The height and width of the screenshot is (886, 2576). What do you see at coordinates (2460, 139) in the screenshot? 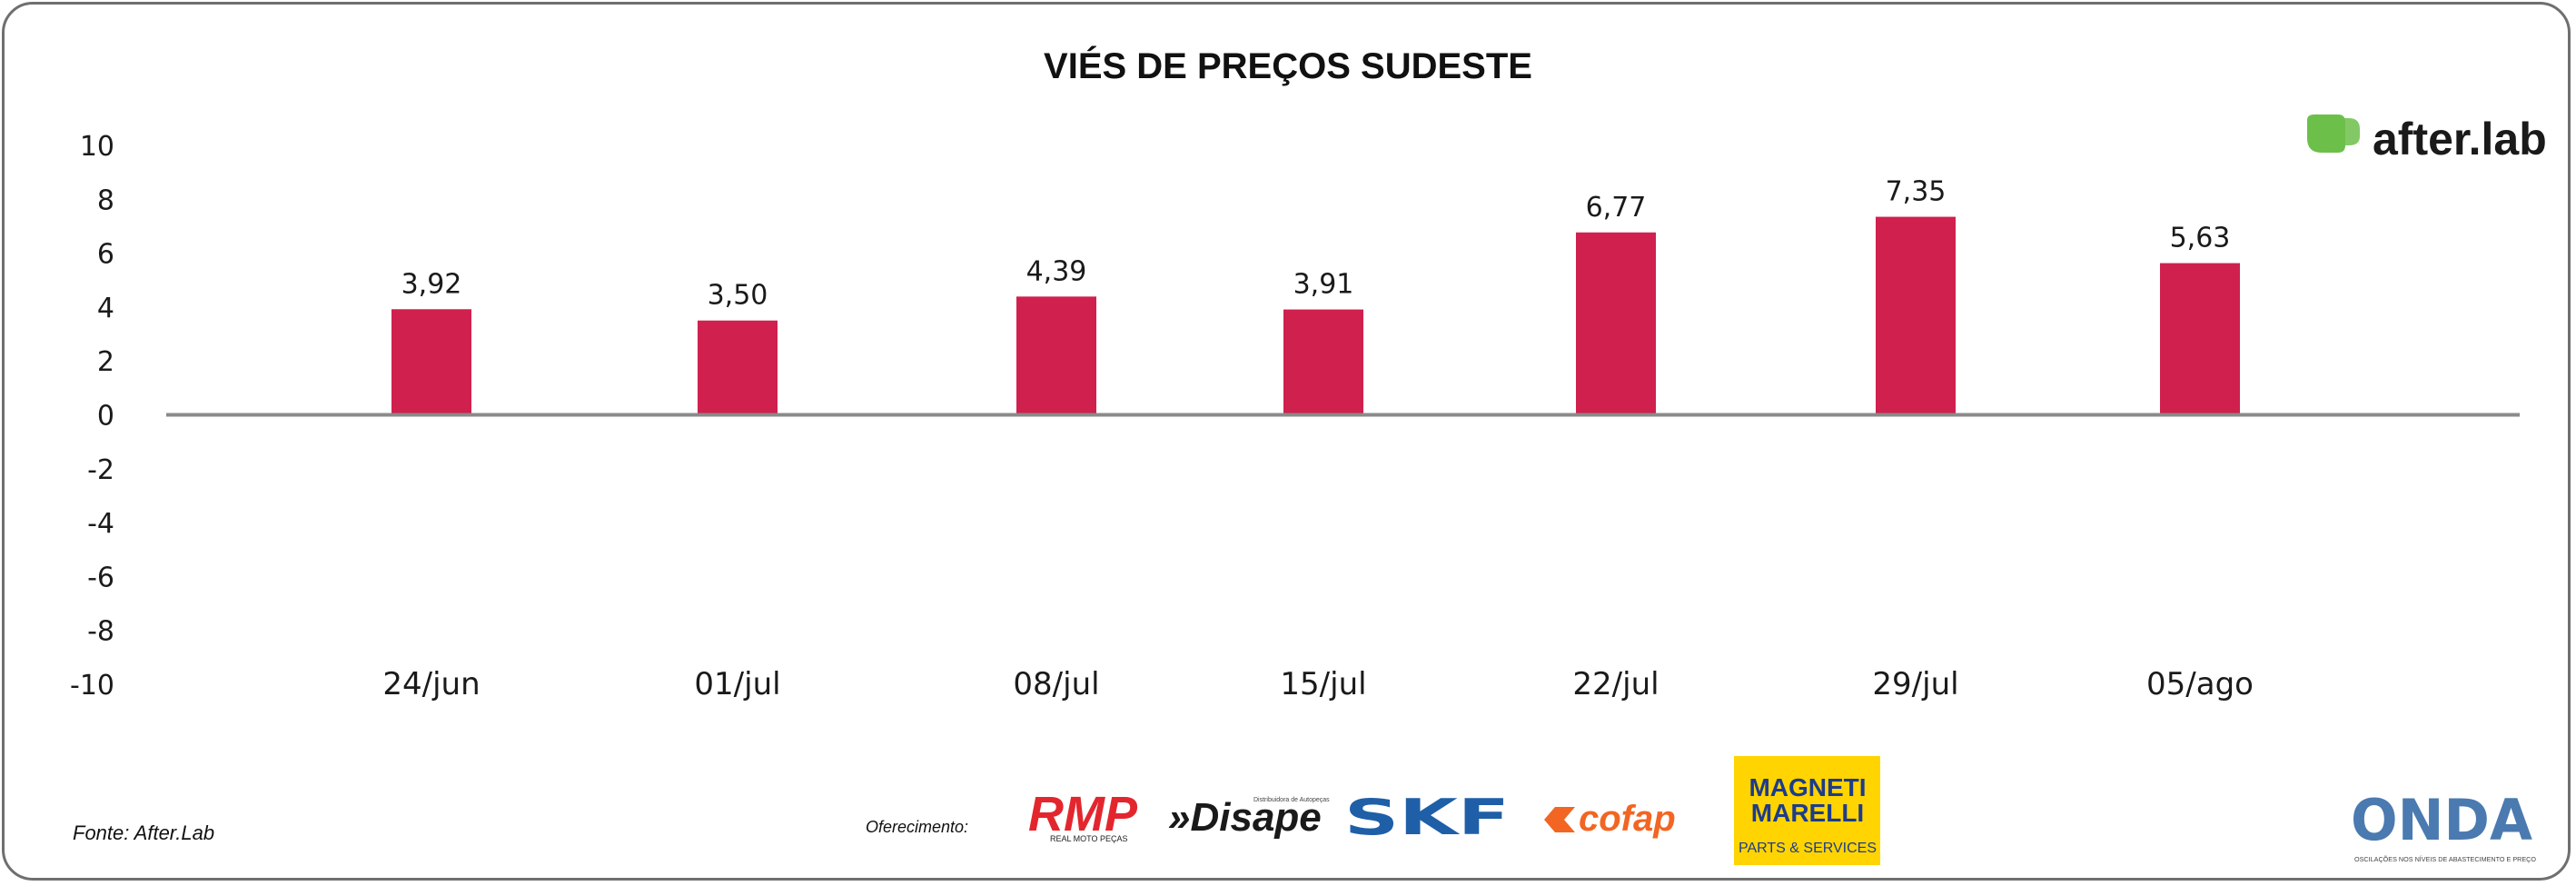
I see `afterlab-logo-text: after.lab` at bounding box center [2460, 139].